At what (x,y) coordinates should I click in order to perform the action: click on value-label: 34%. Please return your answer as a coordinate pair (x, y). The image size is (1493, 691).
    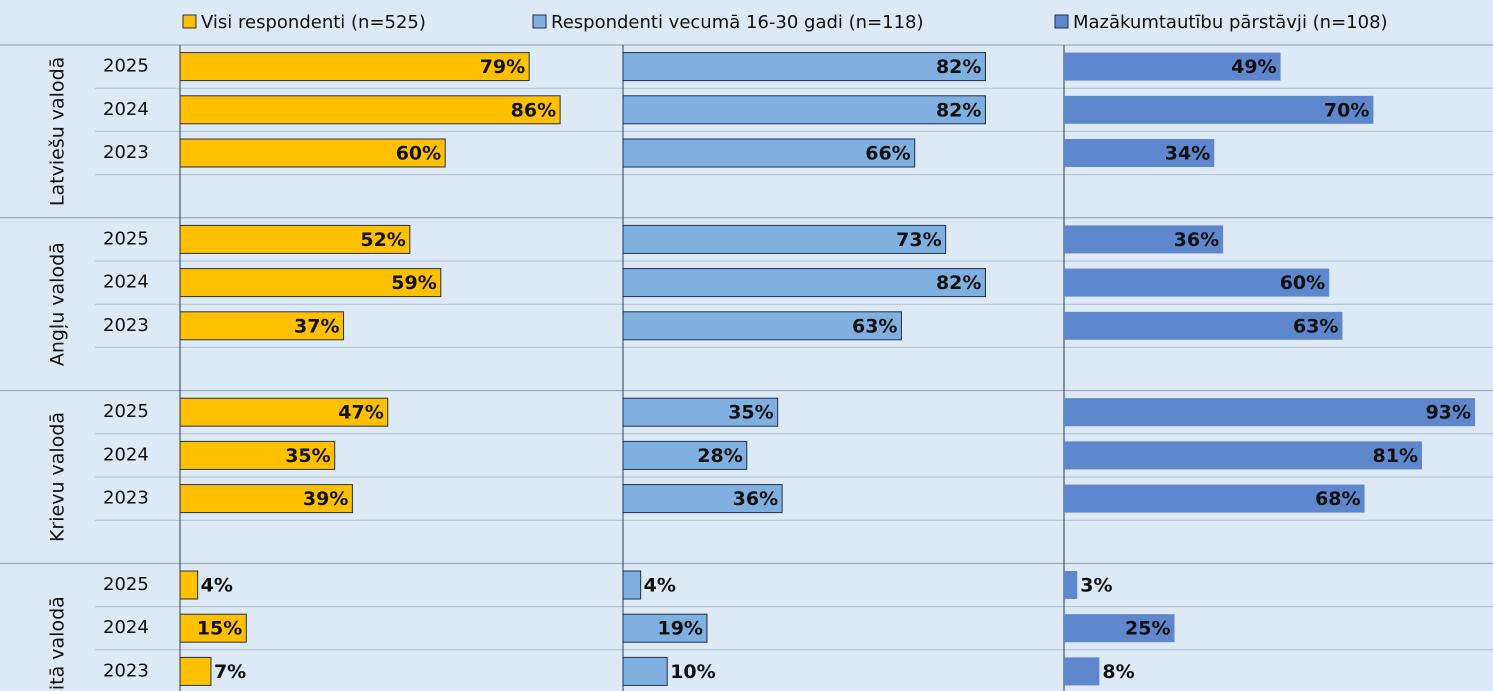
    Looking at the image, I should click on (1187, 154).